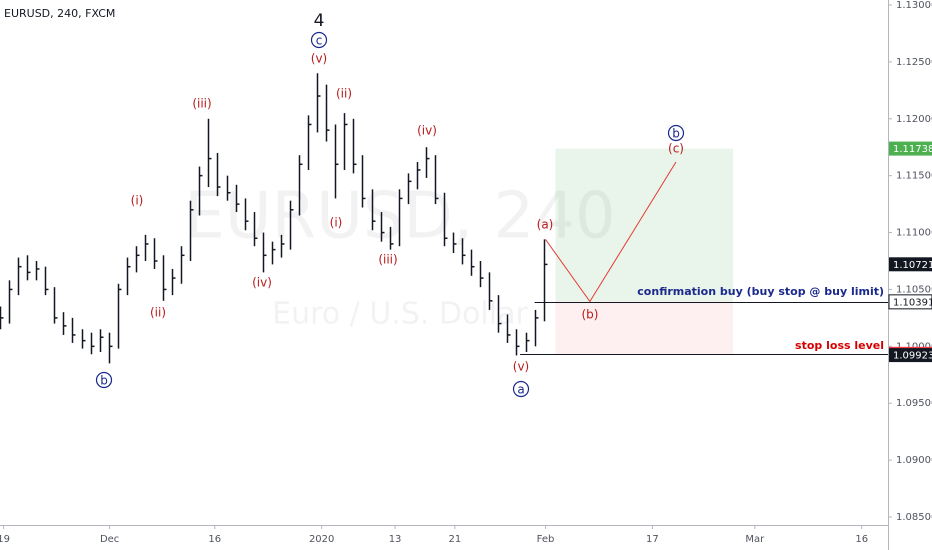 The height and width of the screenshot is (550, 932). What do you see at coordinates (755, 539) in the screenshot?
I see `x-tick-label: Mar` at bounding box center [755, 539].